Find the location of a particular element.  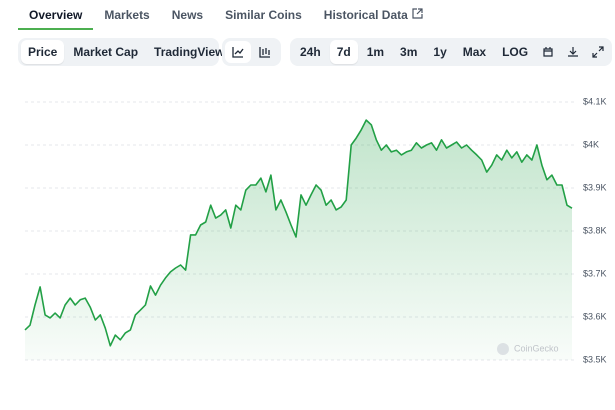

tab-label: Markets is located at coordinates (127, 15).